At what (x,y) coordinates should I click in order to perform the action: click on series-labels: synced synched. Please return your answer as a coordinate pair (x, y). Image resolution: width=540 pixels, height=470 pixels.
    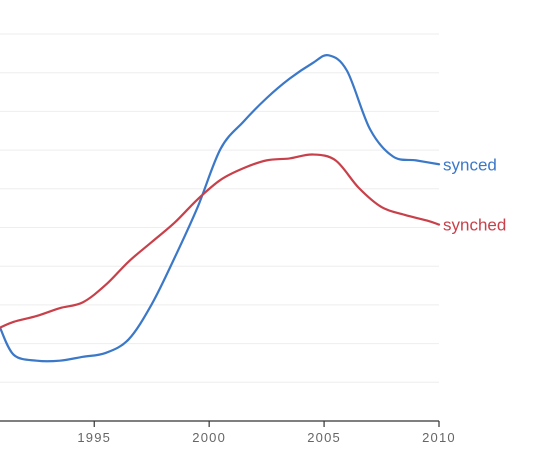
    Looking at the image, I should click on (474, 194).